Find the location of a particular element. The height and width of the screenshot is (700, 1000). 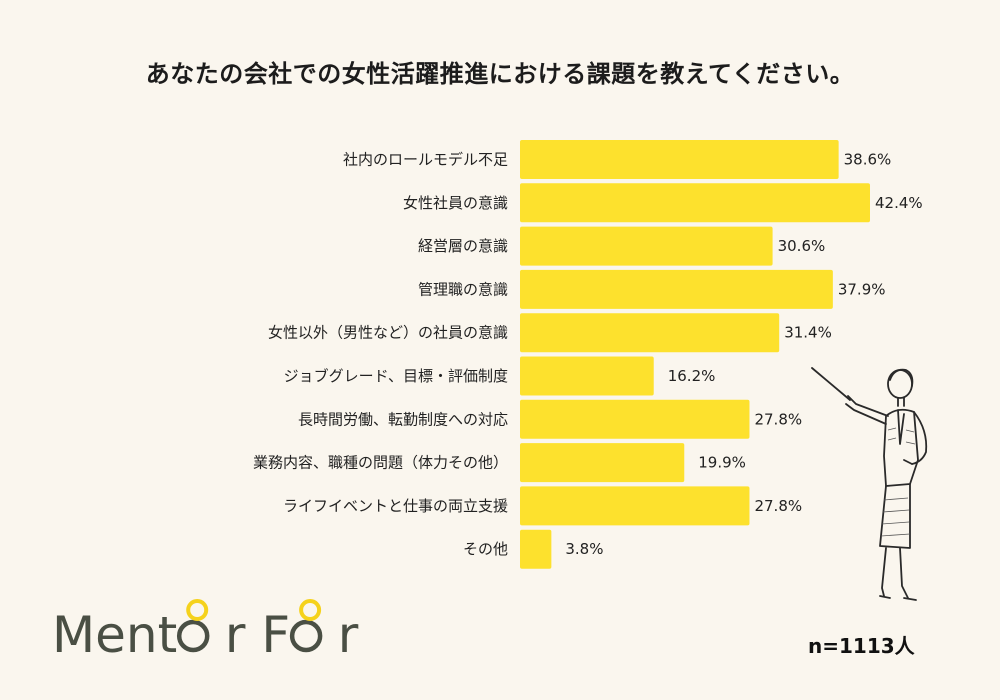

value-label-4: 37.9% is located at coordinates (862, 289).